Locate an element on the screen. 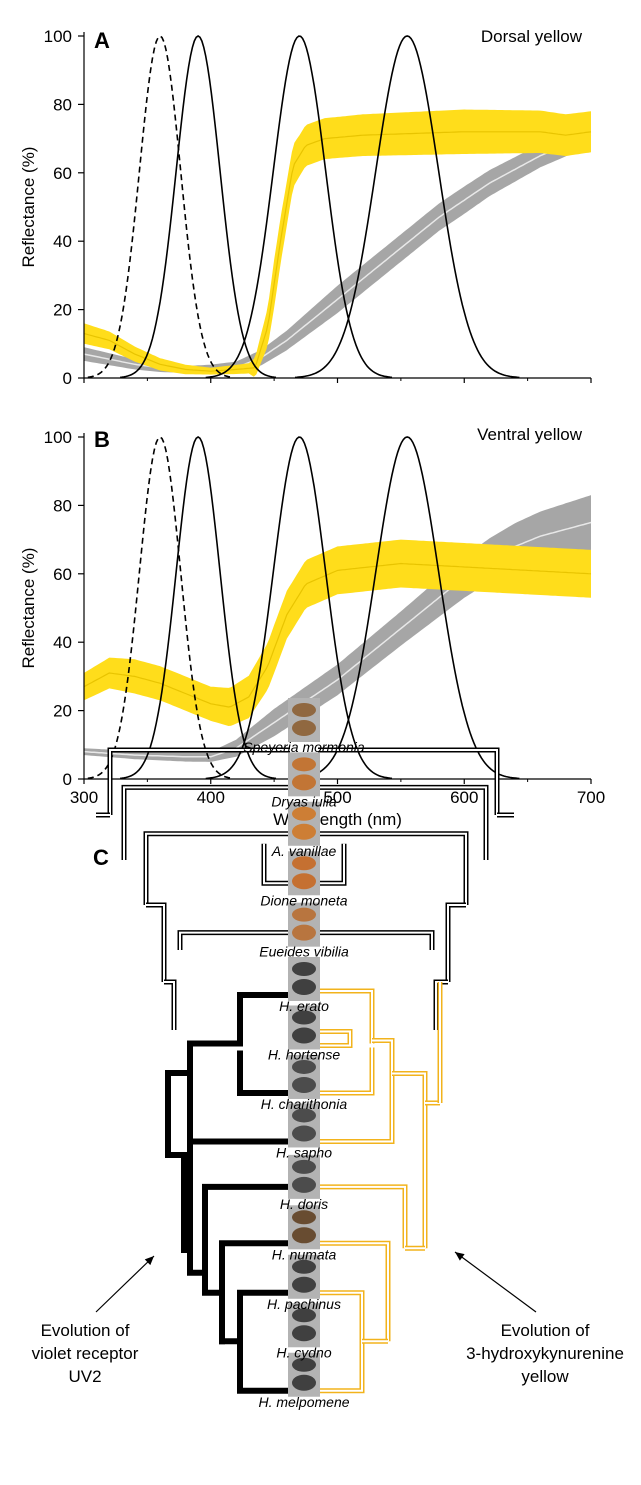  taxon-label: H. sapho is located at coordinates (304, 1152).